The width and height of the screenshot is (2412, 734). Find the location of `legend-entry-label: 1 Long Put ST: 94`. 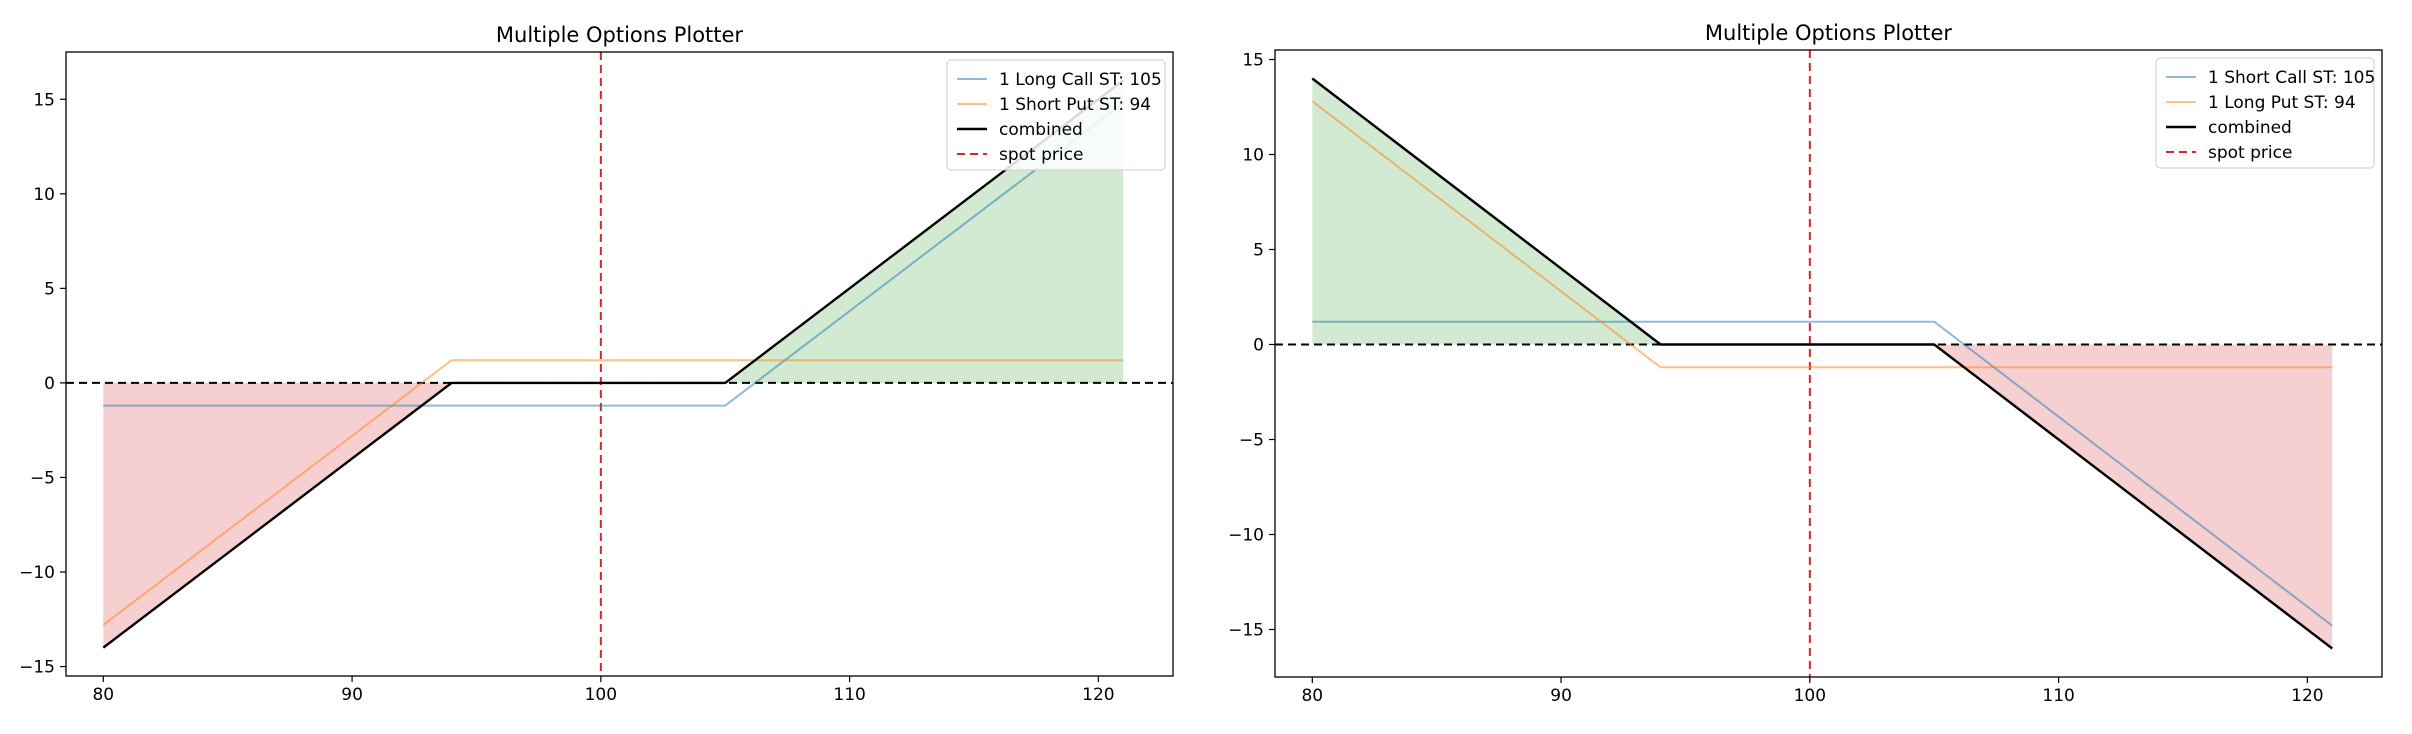

legend-entry-label: 1 Long Put ST: 94 is located at coordinates (2282, 103).